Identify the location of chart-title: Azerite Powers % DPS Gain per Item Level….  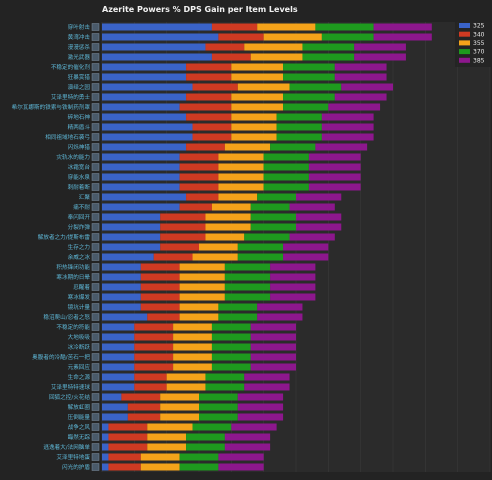
(200, 9).